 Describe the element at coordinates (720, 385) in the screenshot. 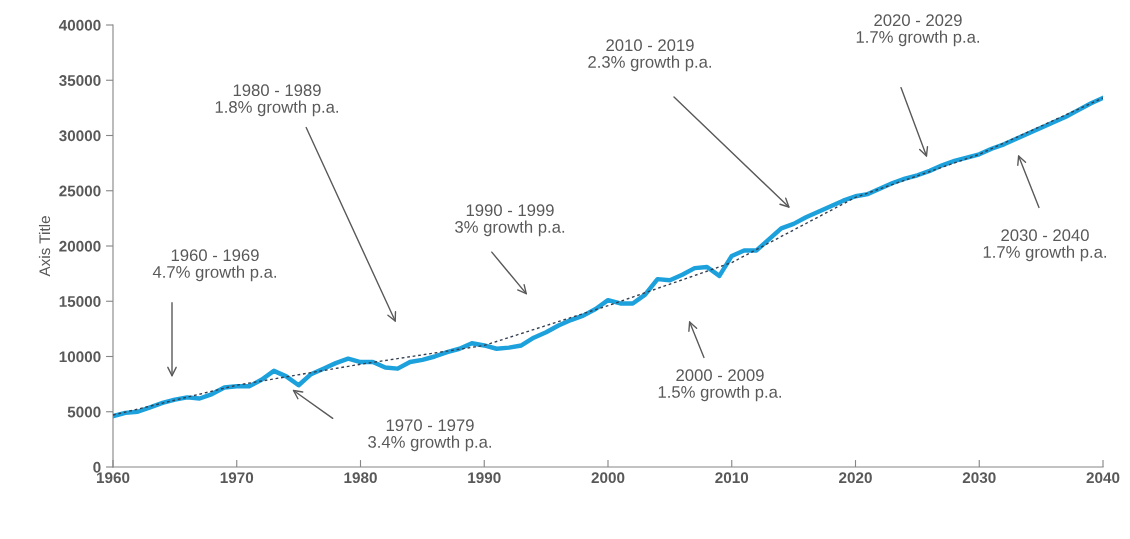

I see `annotation: 2000 - 2009 1.5% growth p.a.` at that location.